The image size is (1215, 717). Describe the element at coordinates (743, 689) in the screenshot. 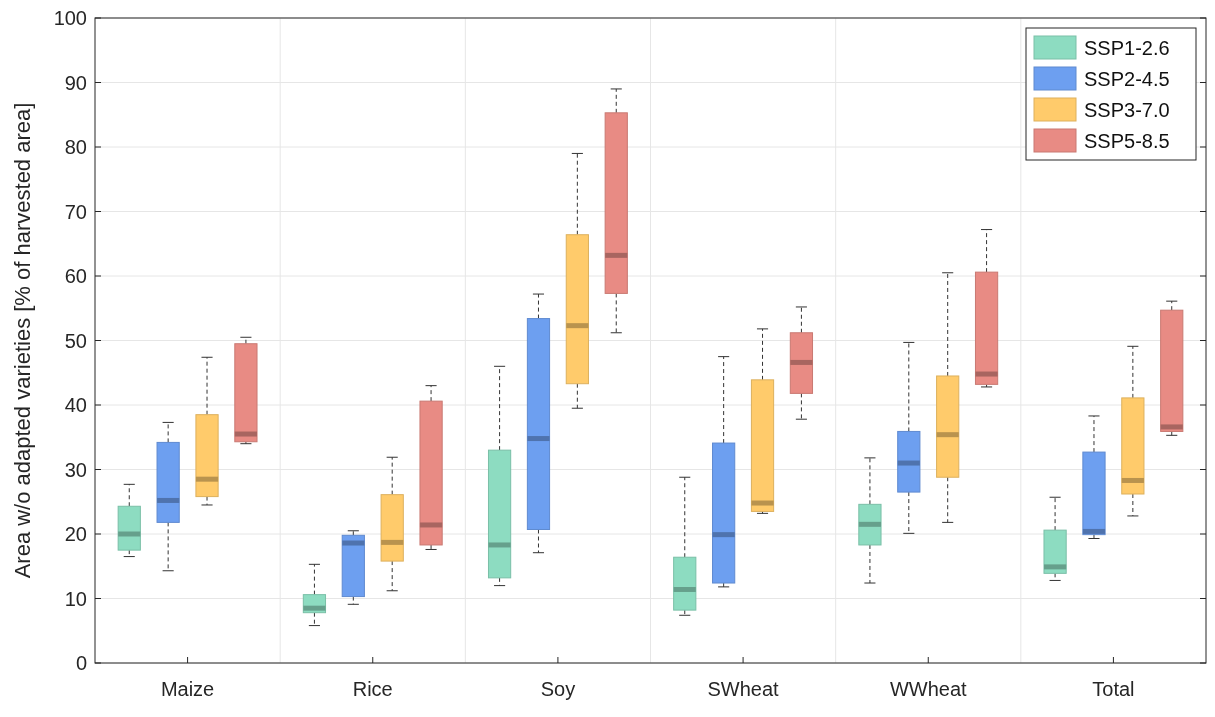

I see `x-tick-label: SWheat` at that location.